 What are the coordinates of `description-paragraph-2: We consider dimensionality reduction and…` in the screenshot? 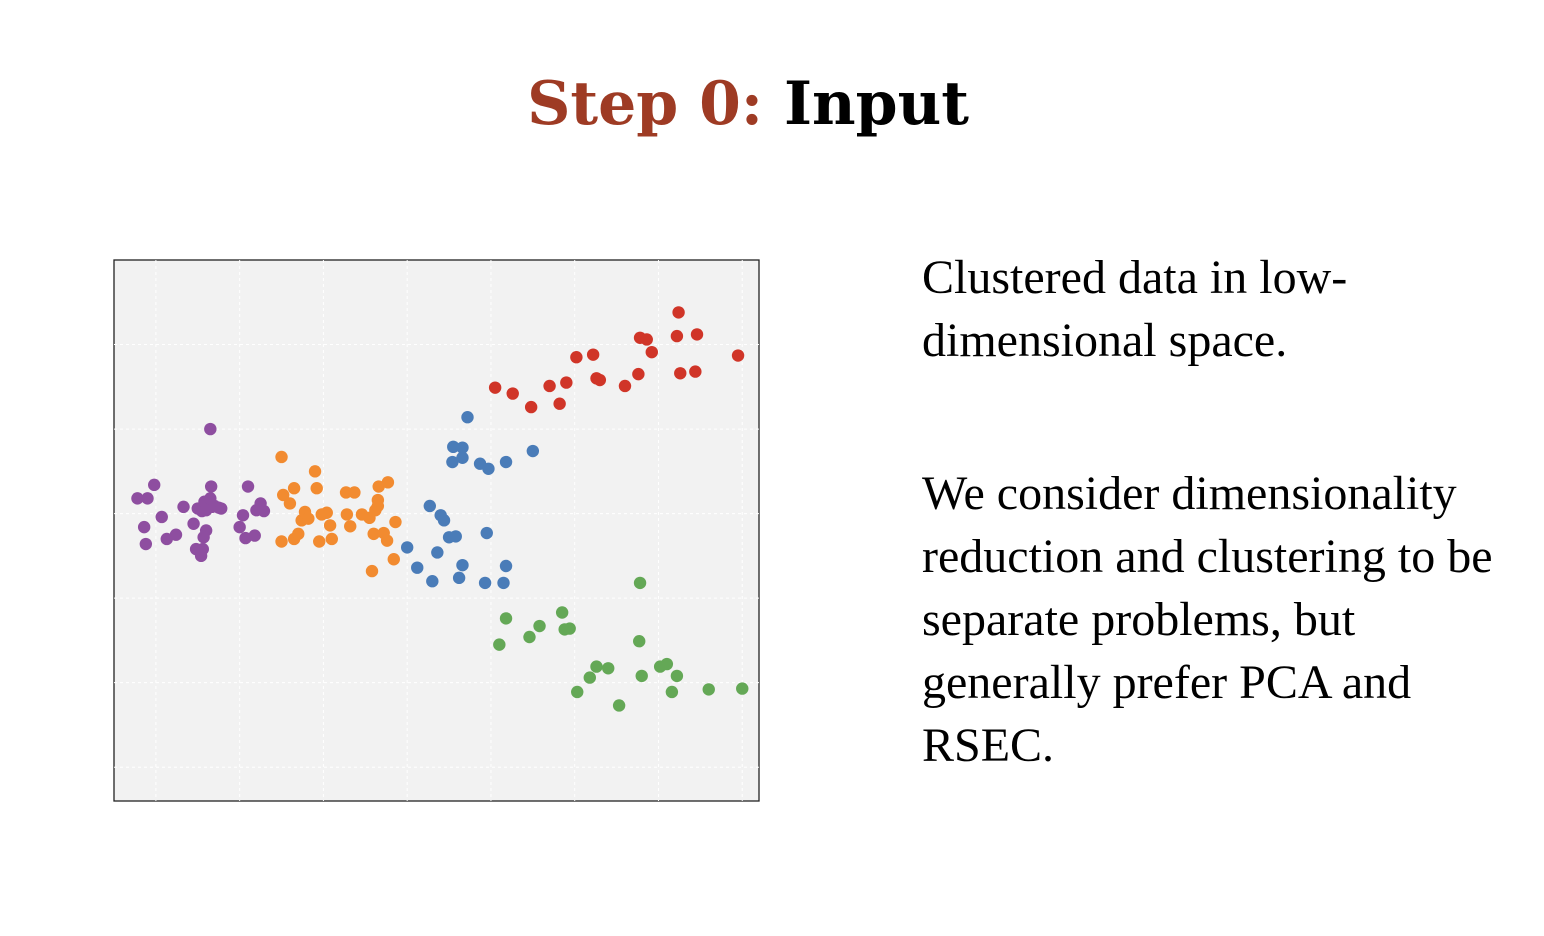 It's located at (1207, 619).